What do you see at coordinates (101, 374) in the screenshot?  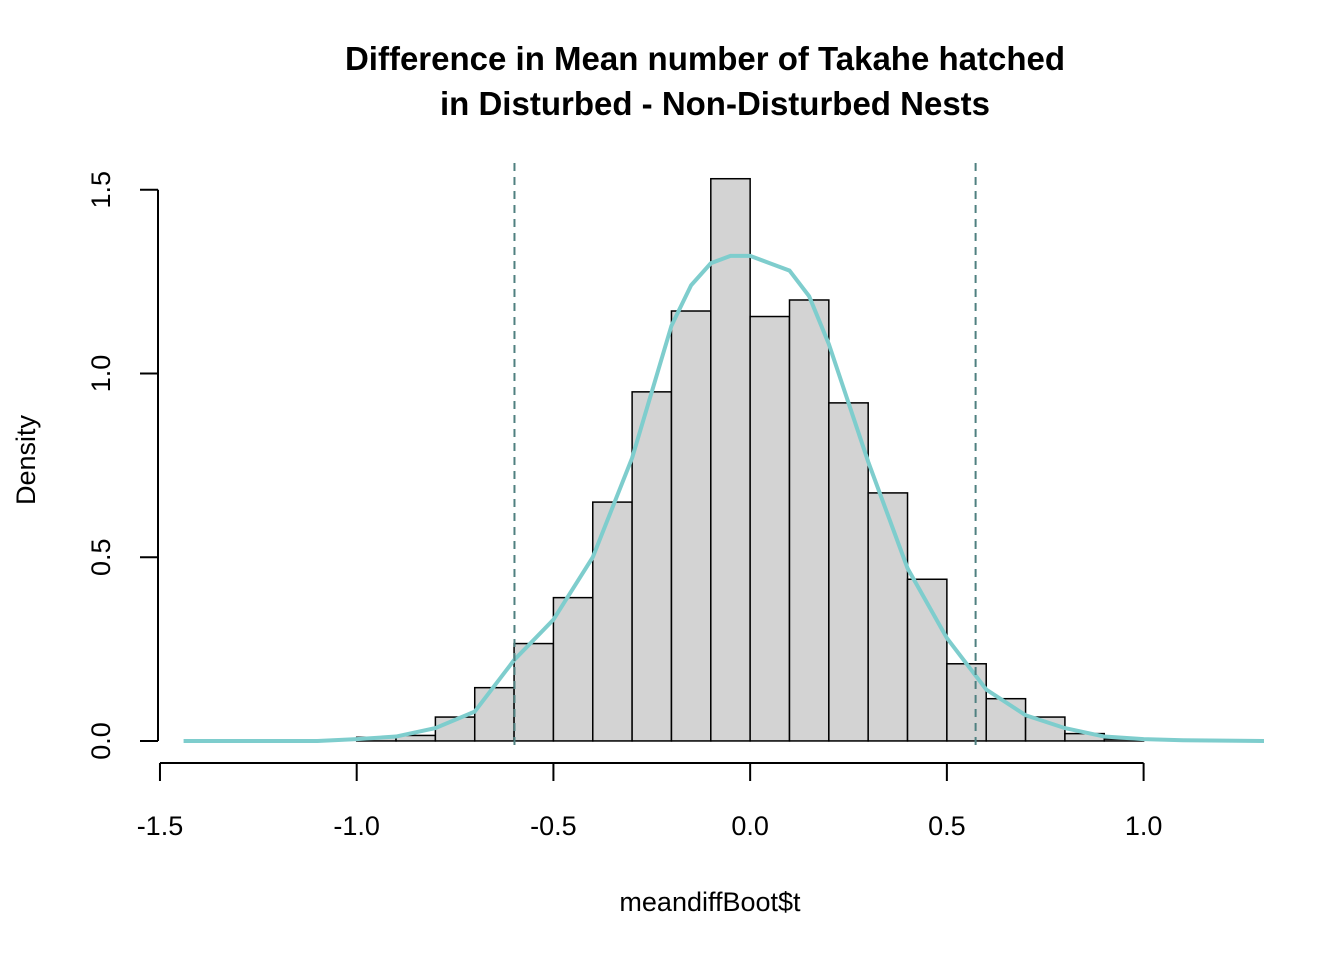 I see `y-tick-label: 1.0` at bounding box center [101, 374].